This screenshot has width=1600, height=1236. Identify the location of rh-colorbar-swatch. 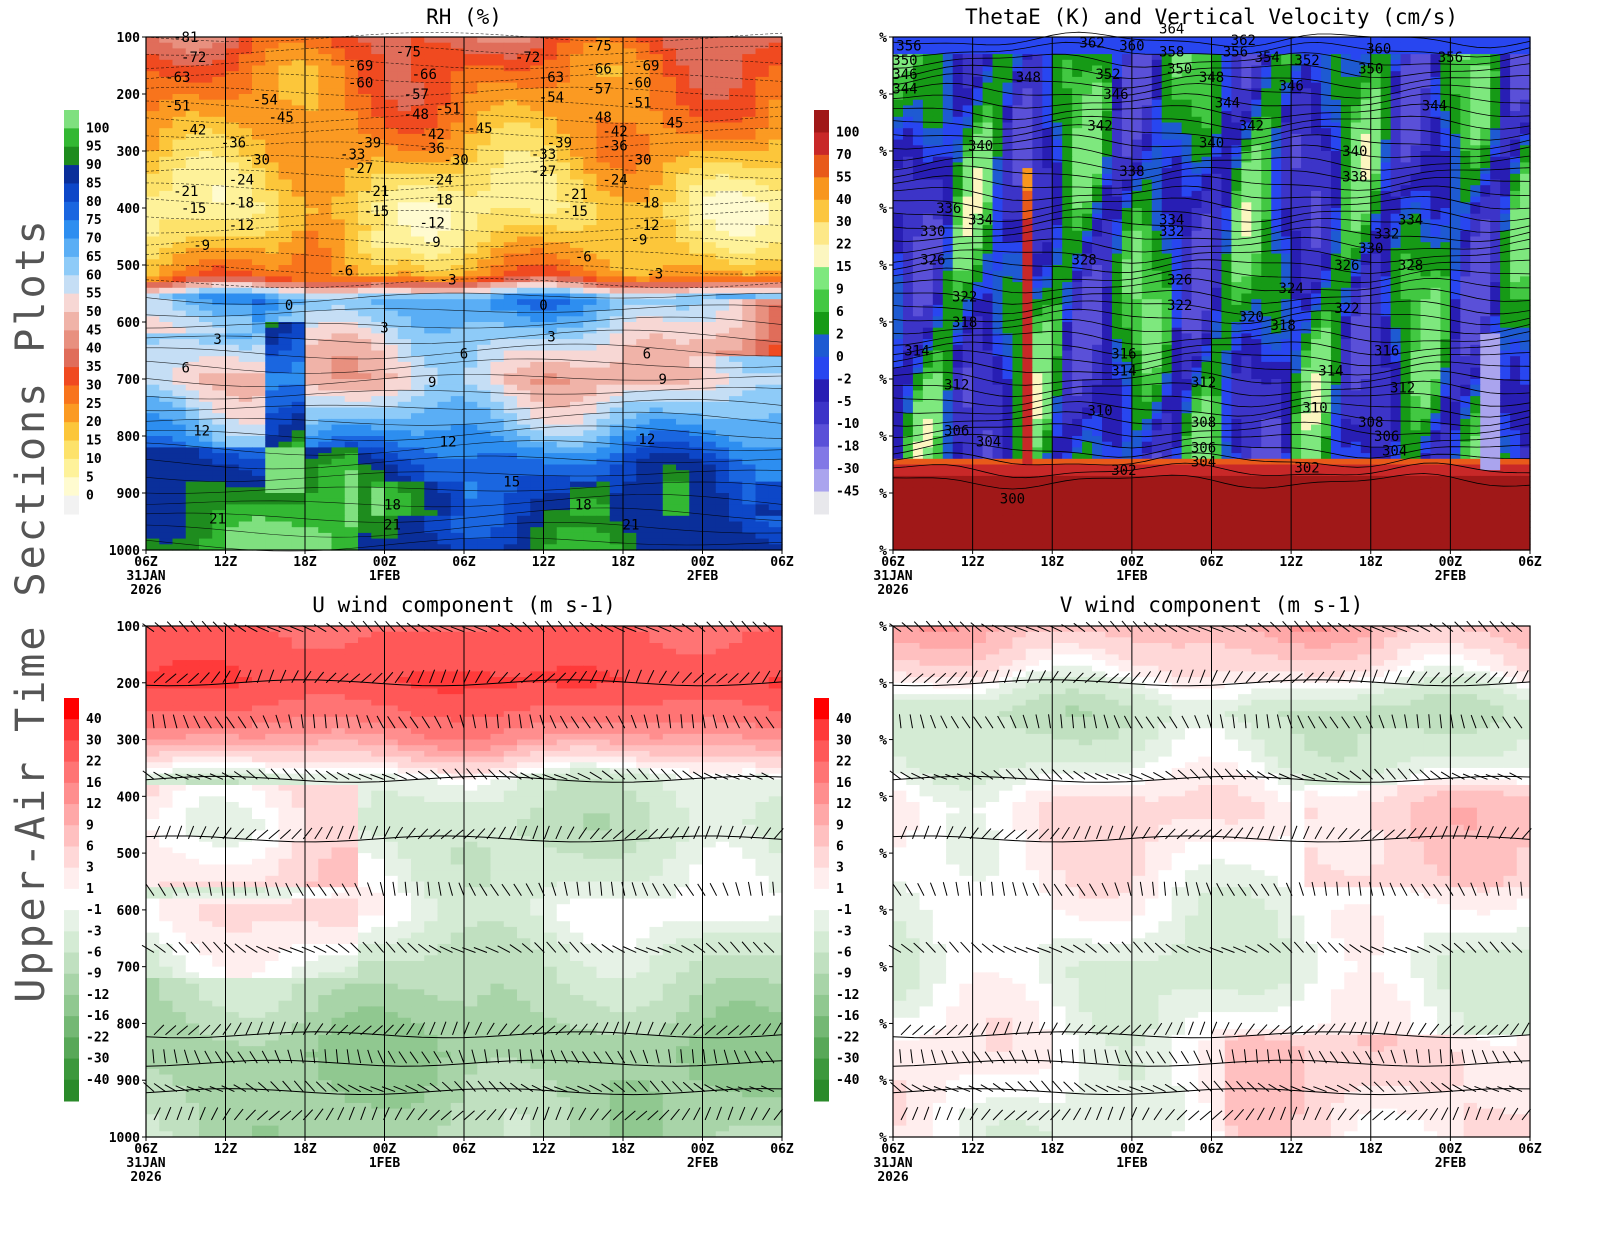
(71, 266).